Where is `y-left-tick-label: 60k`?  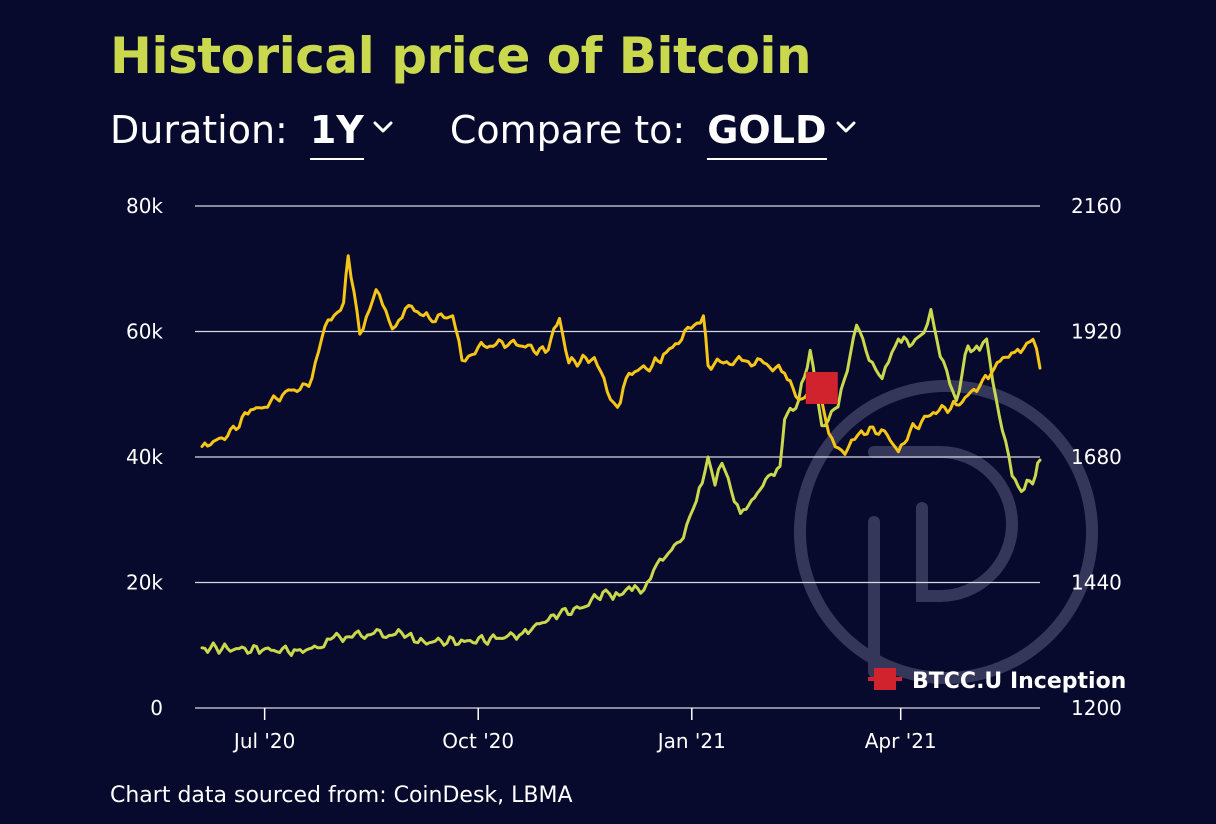
y-left-tick-label: 60k is located at coordinates (144, 332).